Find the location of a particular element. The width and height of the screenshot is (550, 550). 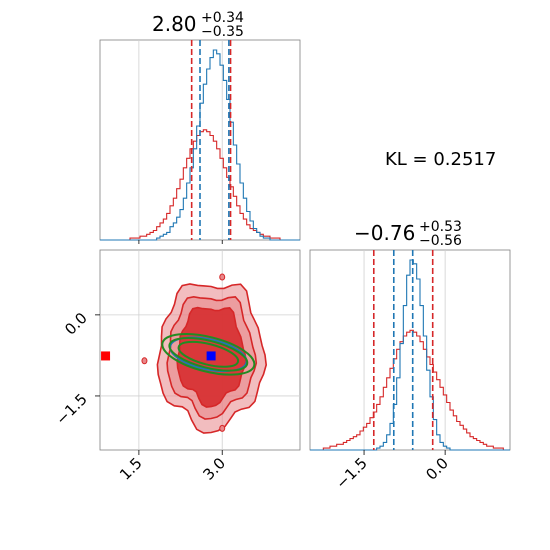

estimate-marker is located at coordinates (211, 356).